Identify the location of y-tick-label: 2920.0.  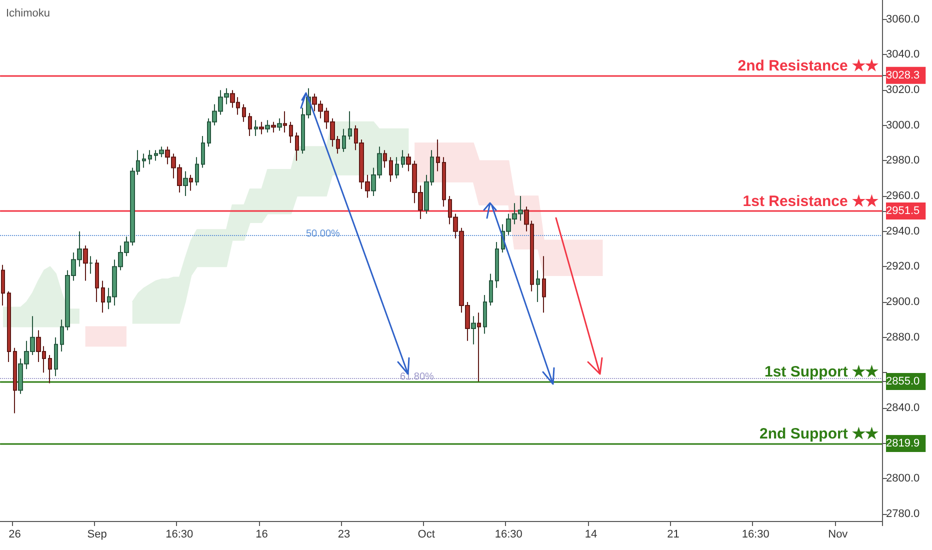
(903, 266).